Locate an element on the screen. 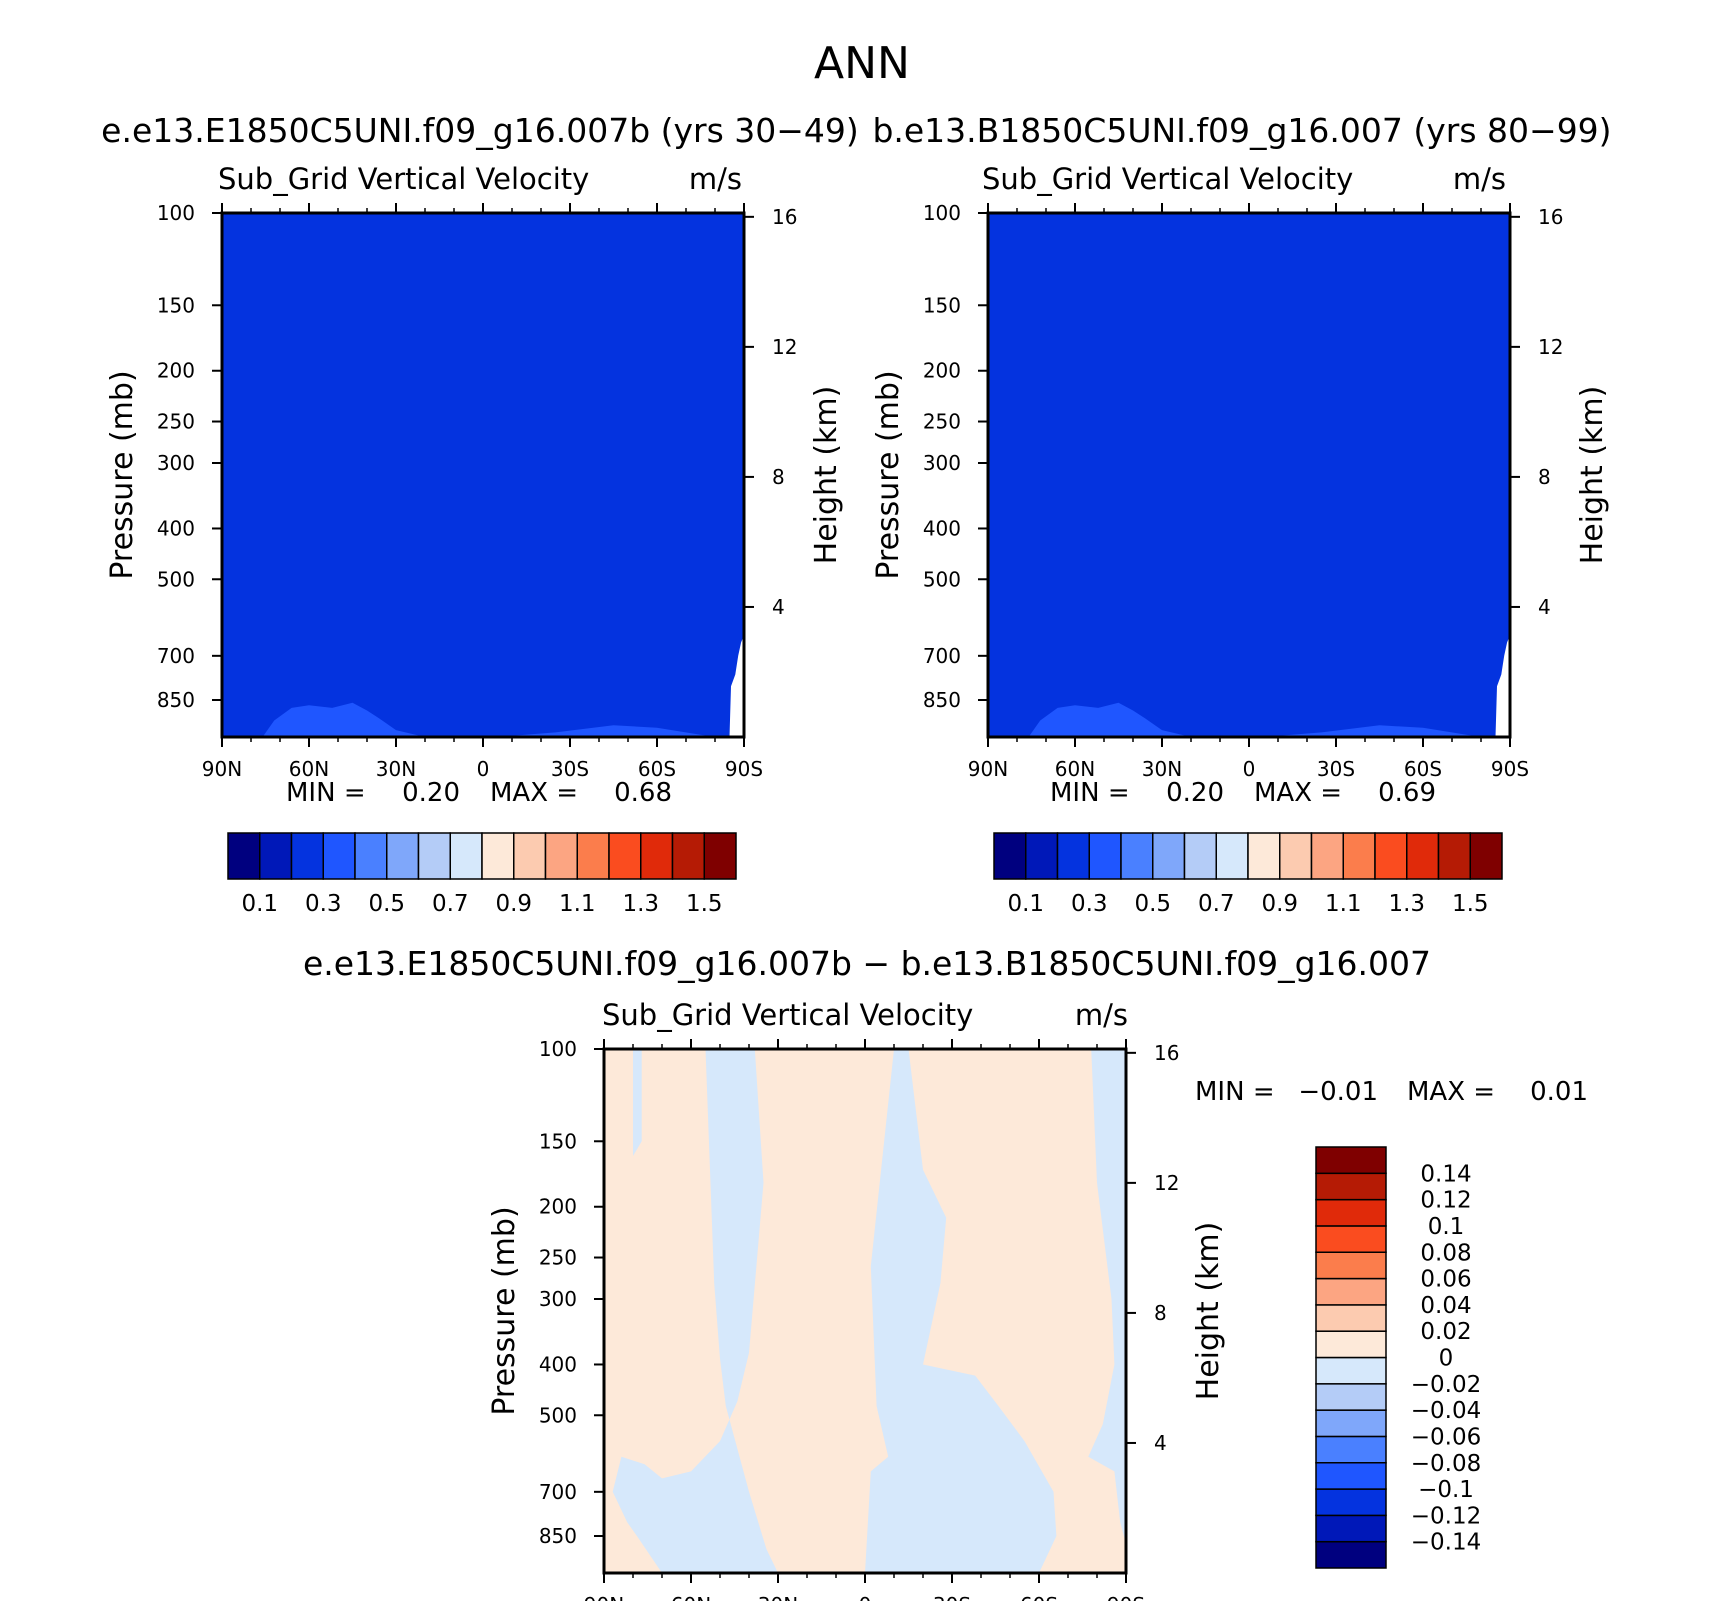  panel-right-xtick-label: 60N is located at coordinates (1075, 769).